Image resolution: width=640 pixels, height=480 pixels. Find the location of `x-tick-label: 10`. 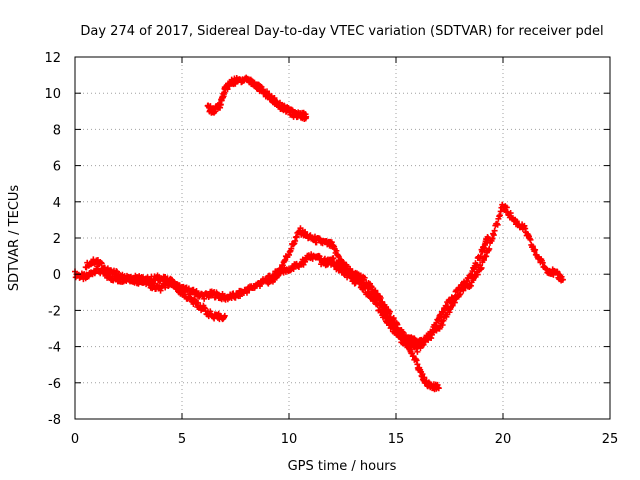

x-tick-label: 10 is located at coordinates (289, 439).